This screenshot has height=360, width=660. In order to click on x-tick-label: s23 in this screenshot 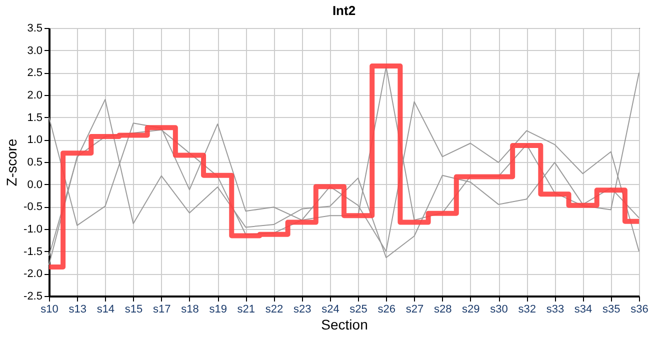, I will do `click(302, 310)`.